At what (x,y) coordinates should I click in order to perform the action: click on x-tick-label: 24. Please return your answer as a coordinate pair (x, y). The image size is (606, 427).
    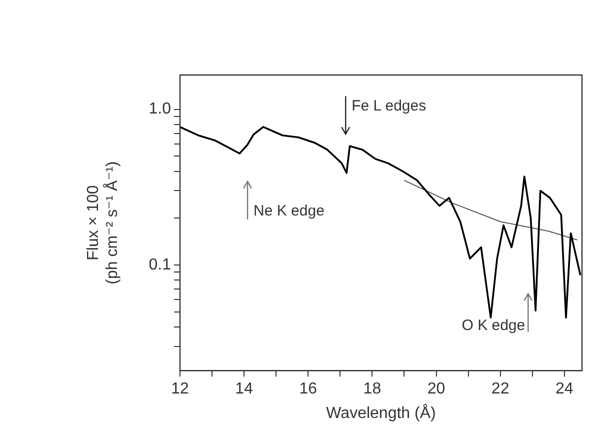
    Looking at the image, I should click on (564, 389).